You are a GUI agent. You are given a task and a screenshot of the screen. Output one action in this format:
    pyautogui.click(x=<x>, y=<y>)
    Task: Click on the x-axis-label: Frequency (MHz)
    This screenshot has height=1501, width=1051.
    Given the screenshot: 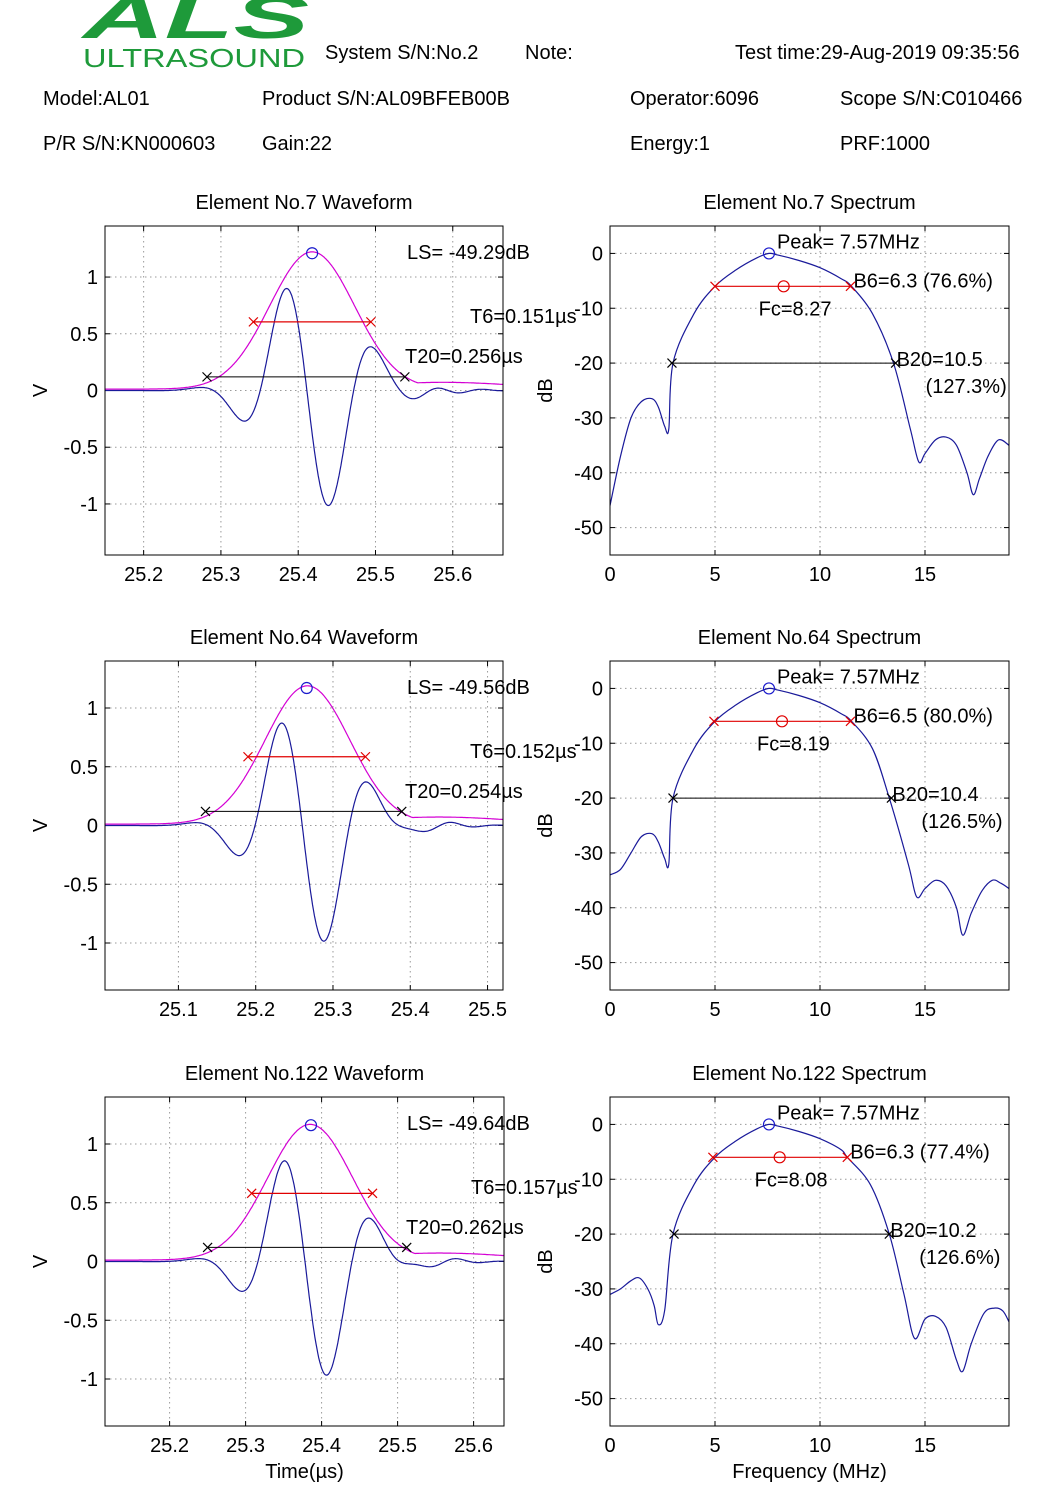 What is the action you would take?
    pyautogui.click(x=809, y=1472)
    